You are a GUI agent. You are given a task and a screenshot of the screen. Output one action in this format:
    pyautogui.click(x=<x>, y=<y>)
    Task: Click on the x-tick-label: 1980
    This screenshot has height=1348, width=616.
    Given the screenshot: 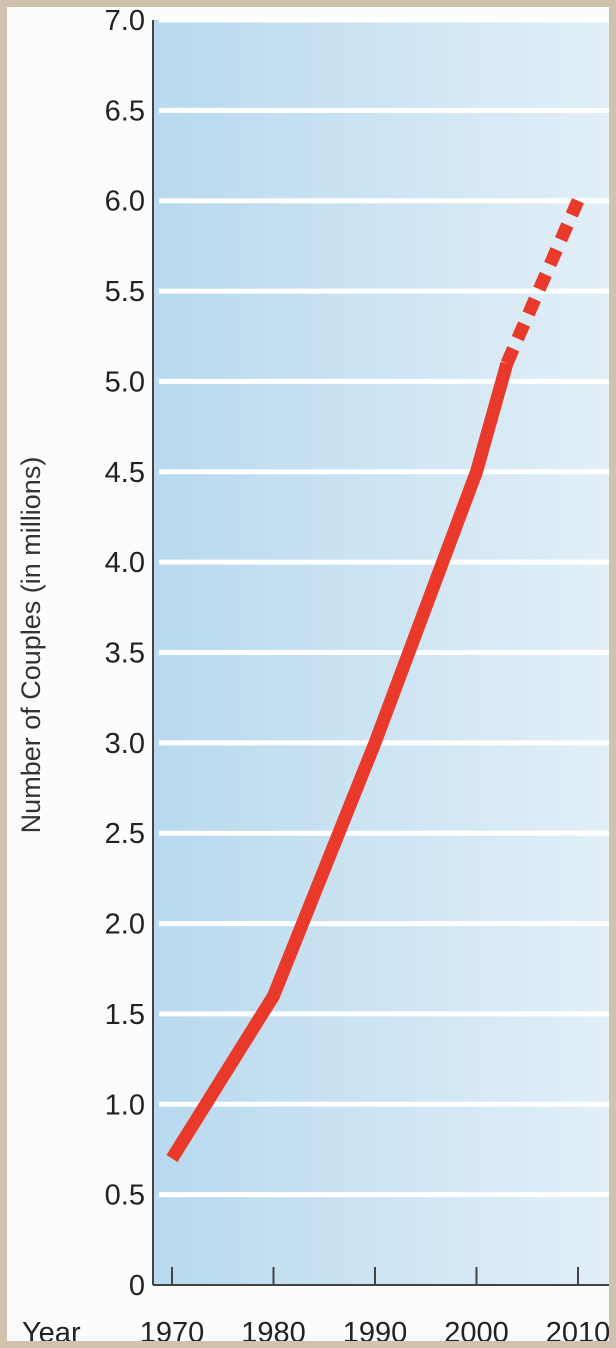 What is the action you would take?
    pyautogui.click(x=273, y=1332)
    